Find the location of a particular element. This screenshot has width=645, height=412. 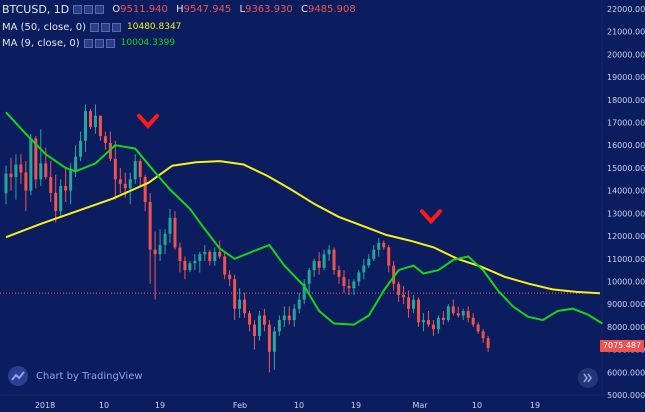

close-icon is located at coordinates (100, 9).